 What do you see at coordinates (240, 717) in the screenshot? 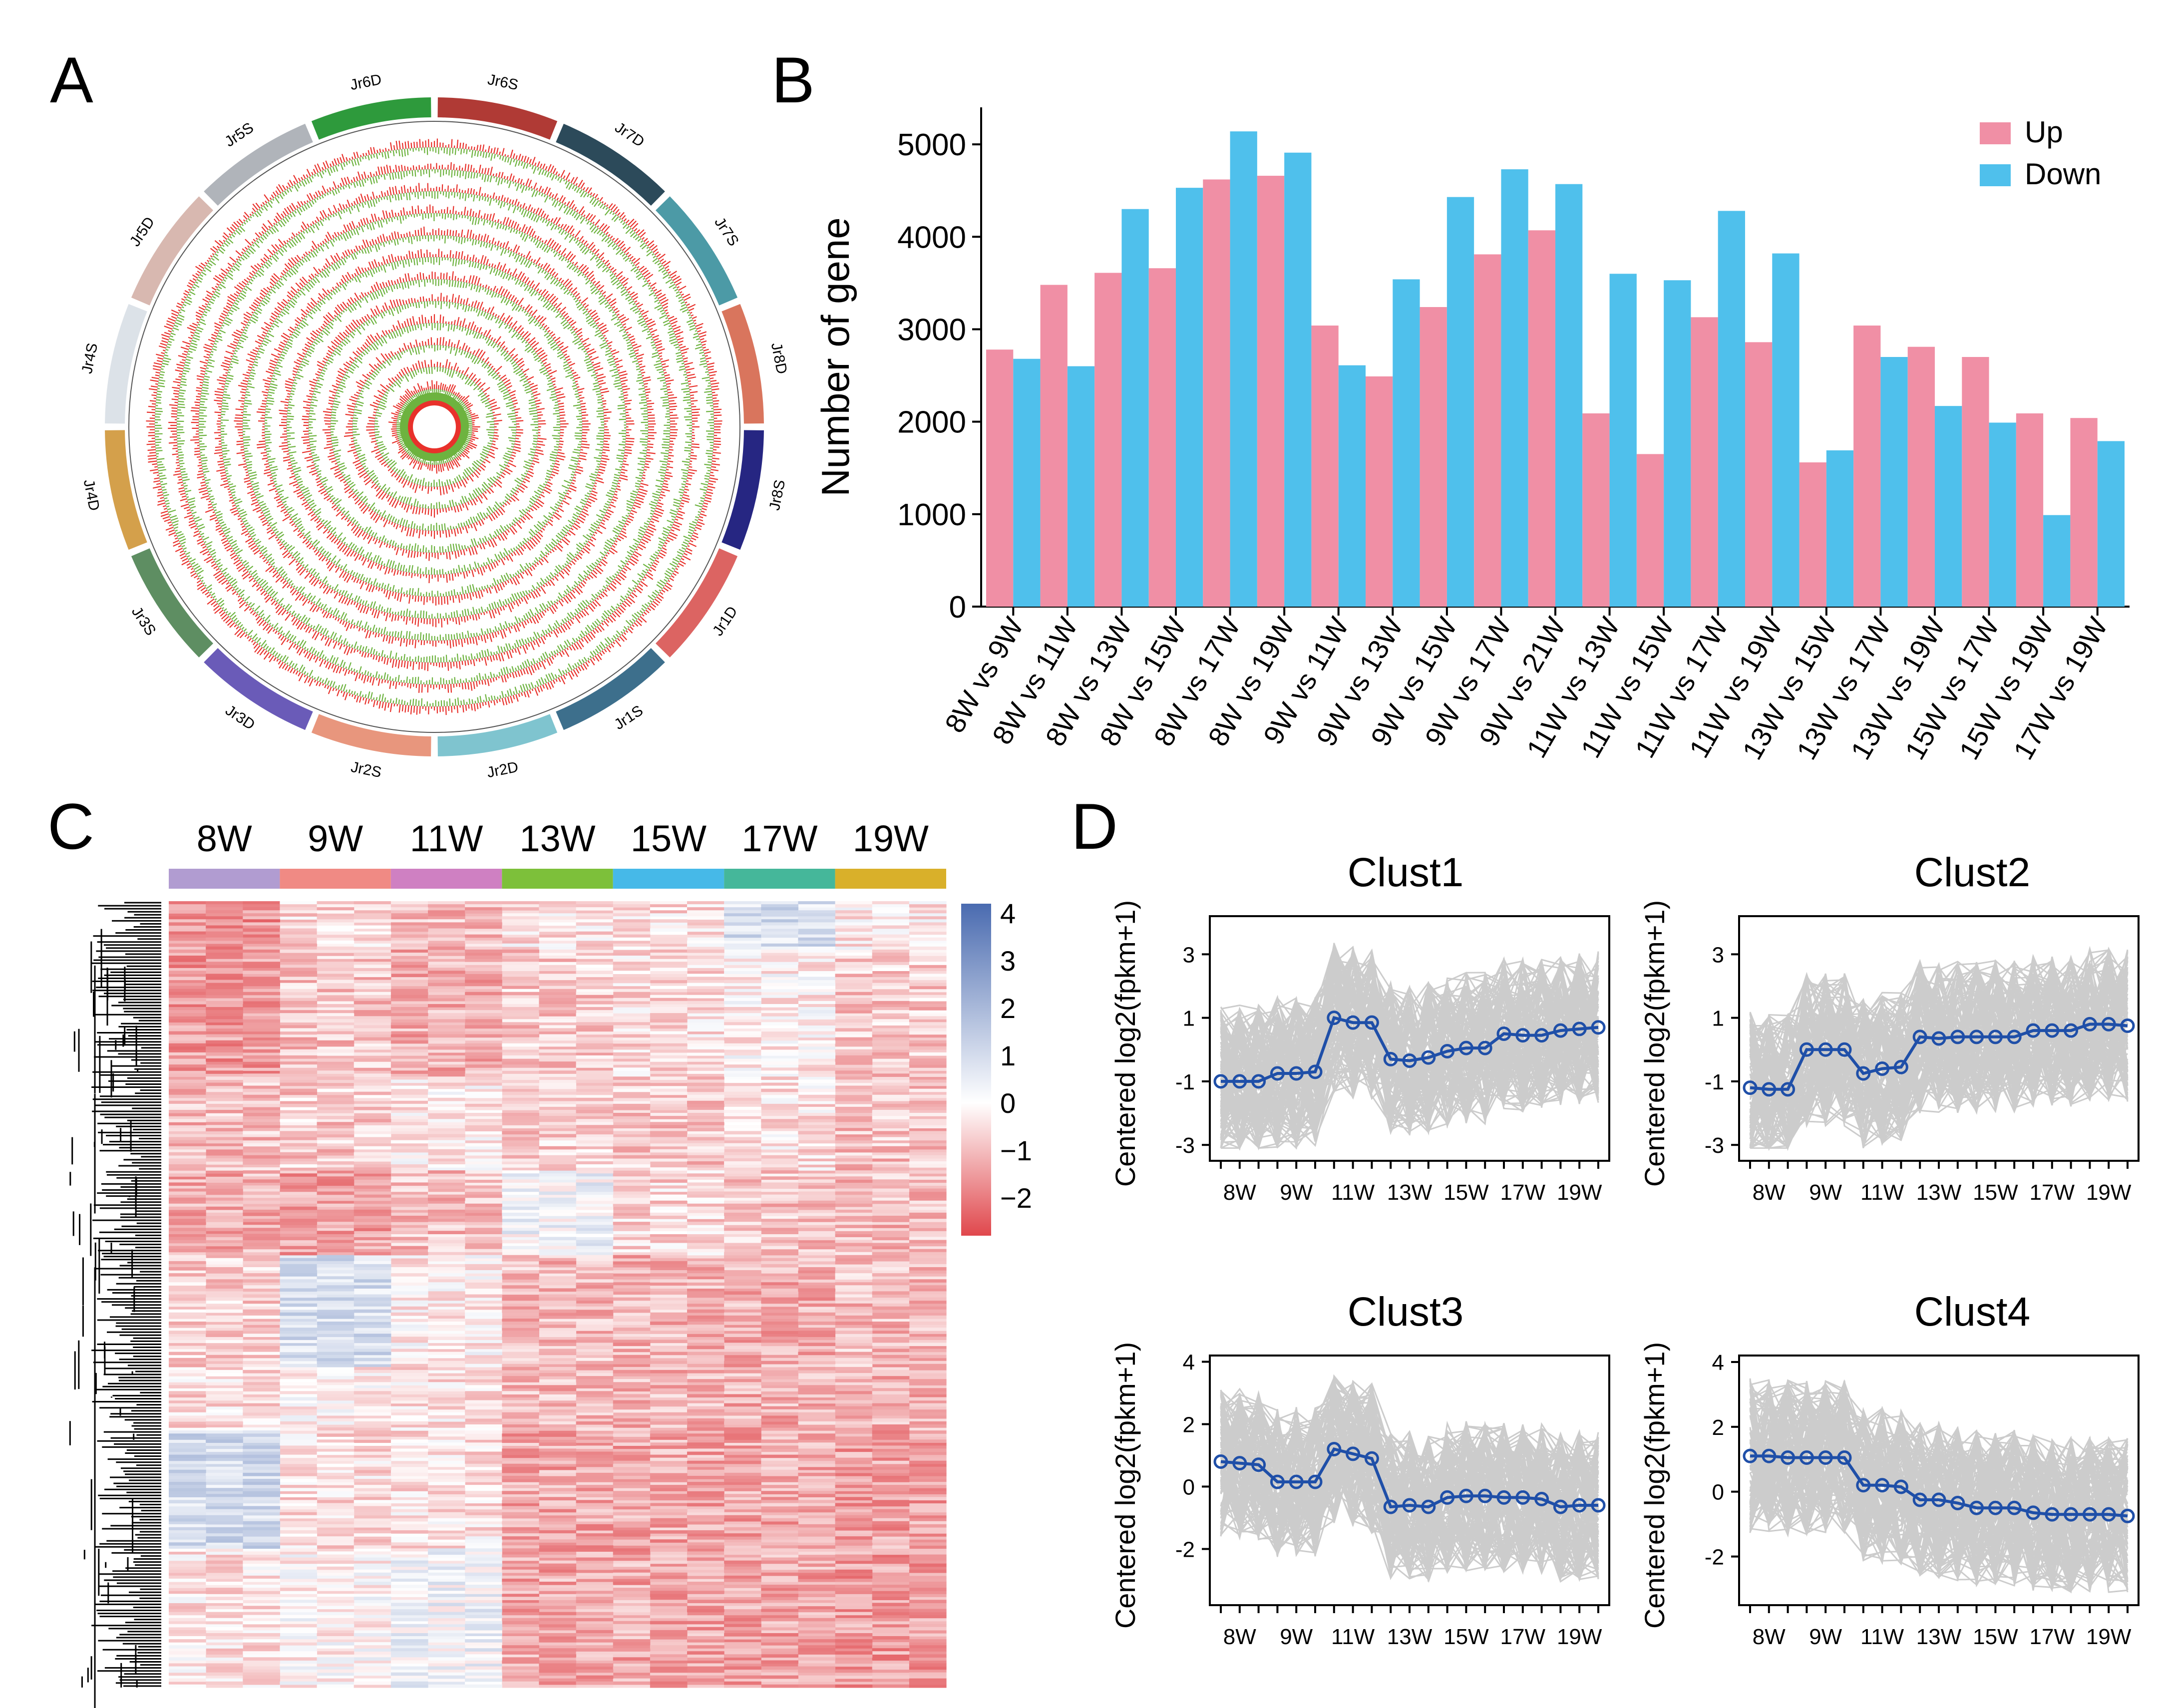
I see `chromosome-label: Jr3D` at bounding box center [240, 717].